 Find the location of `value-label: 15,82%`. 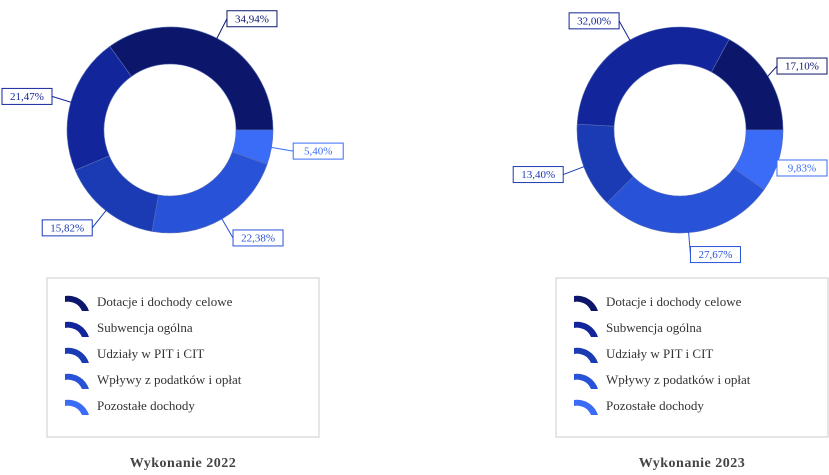

value-label: 15,82% is located at coordinates (67, 228).